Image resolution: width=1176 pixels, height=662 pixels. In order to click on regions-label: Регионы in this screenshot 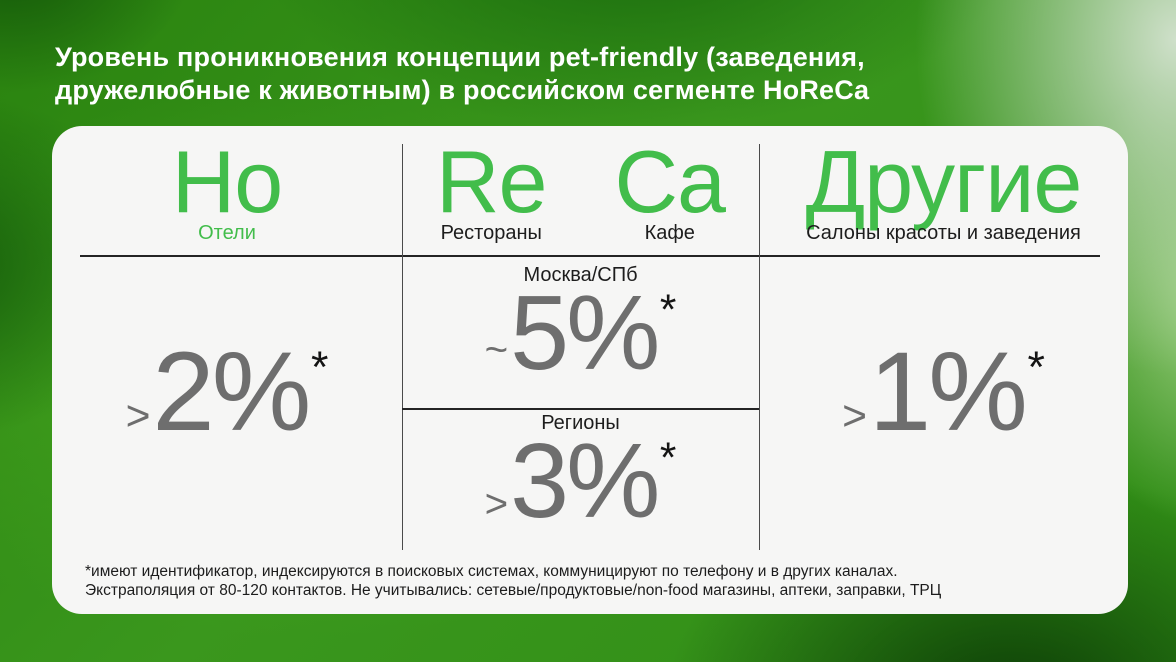, I will do `click(580, 422)`.